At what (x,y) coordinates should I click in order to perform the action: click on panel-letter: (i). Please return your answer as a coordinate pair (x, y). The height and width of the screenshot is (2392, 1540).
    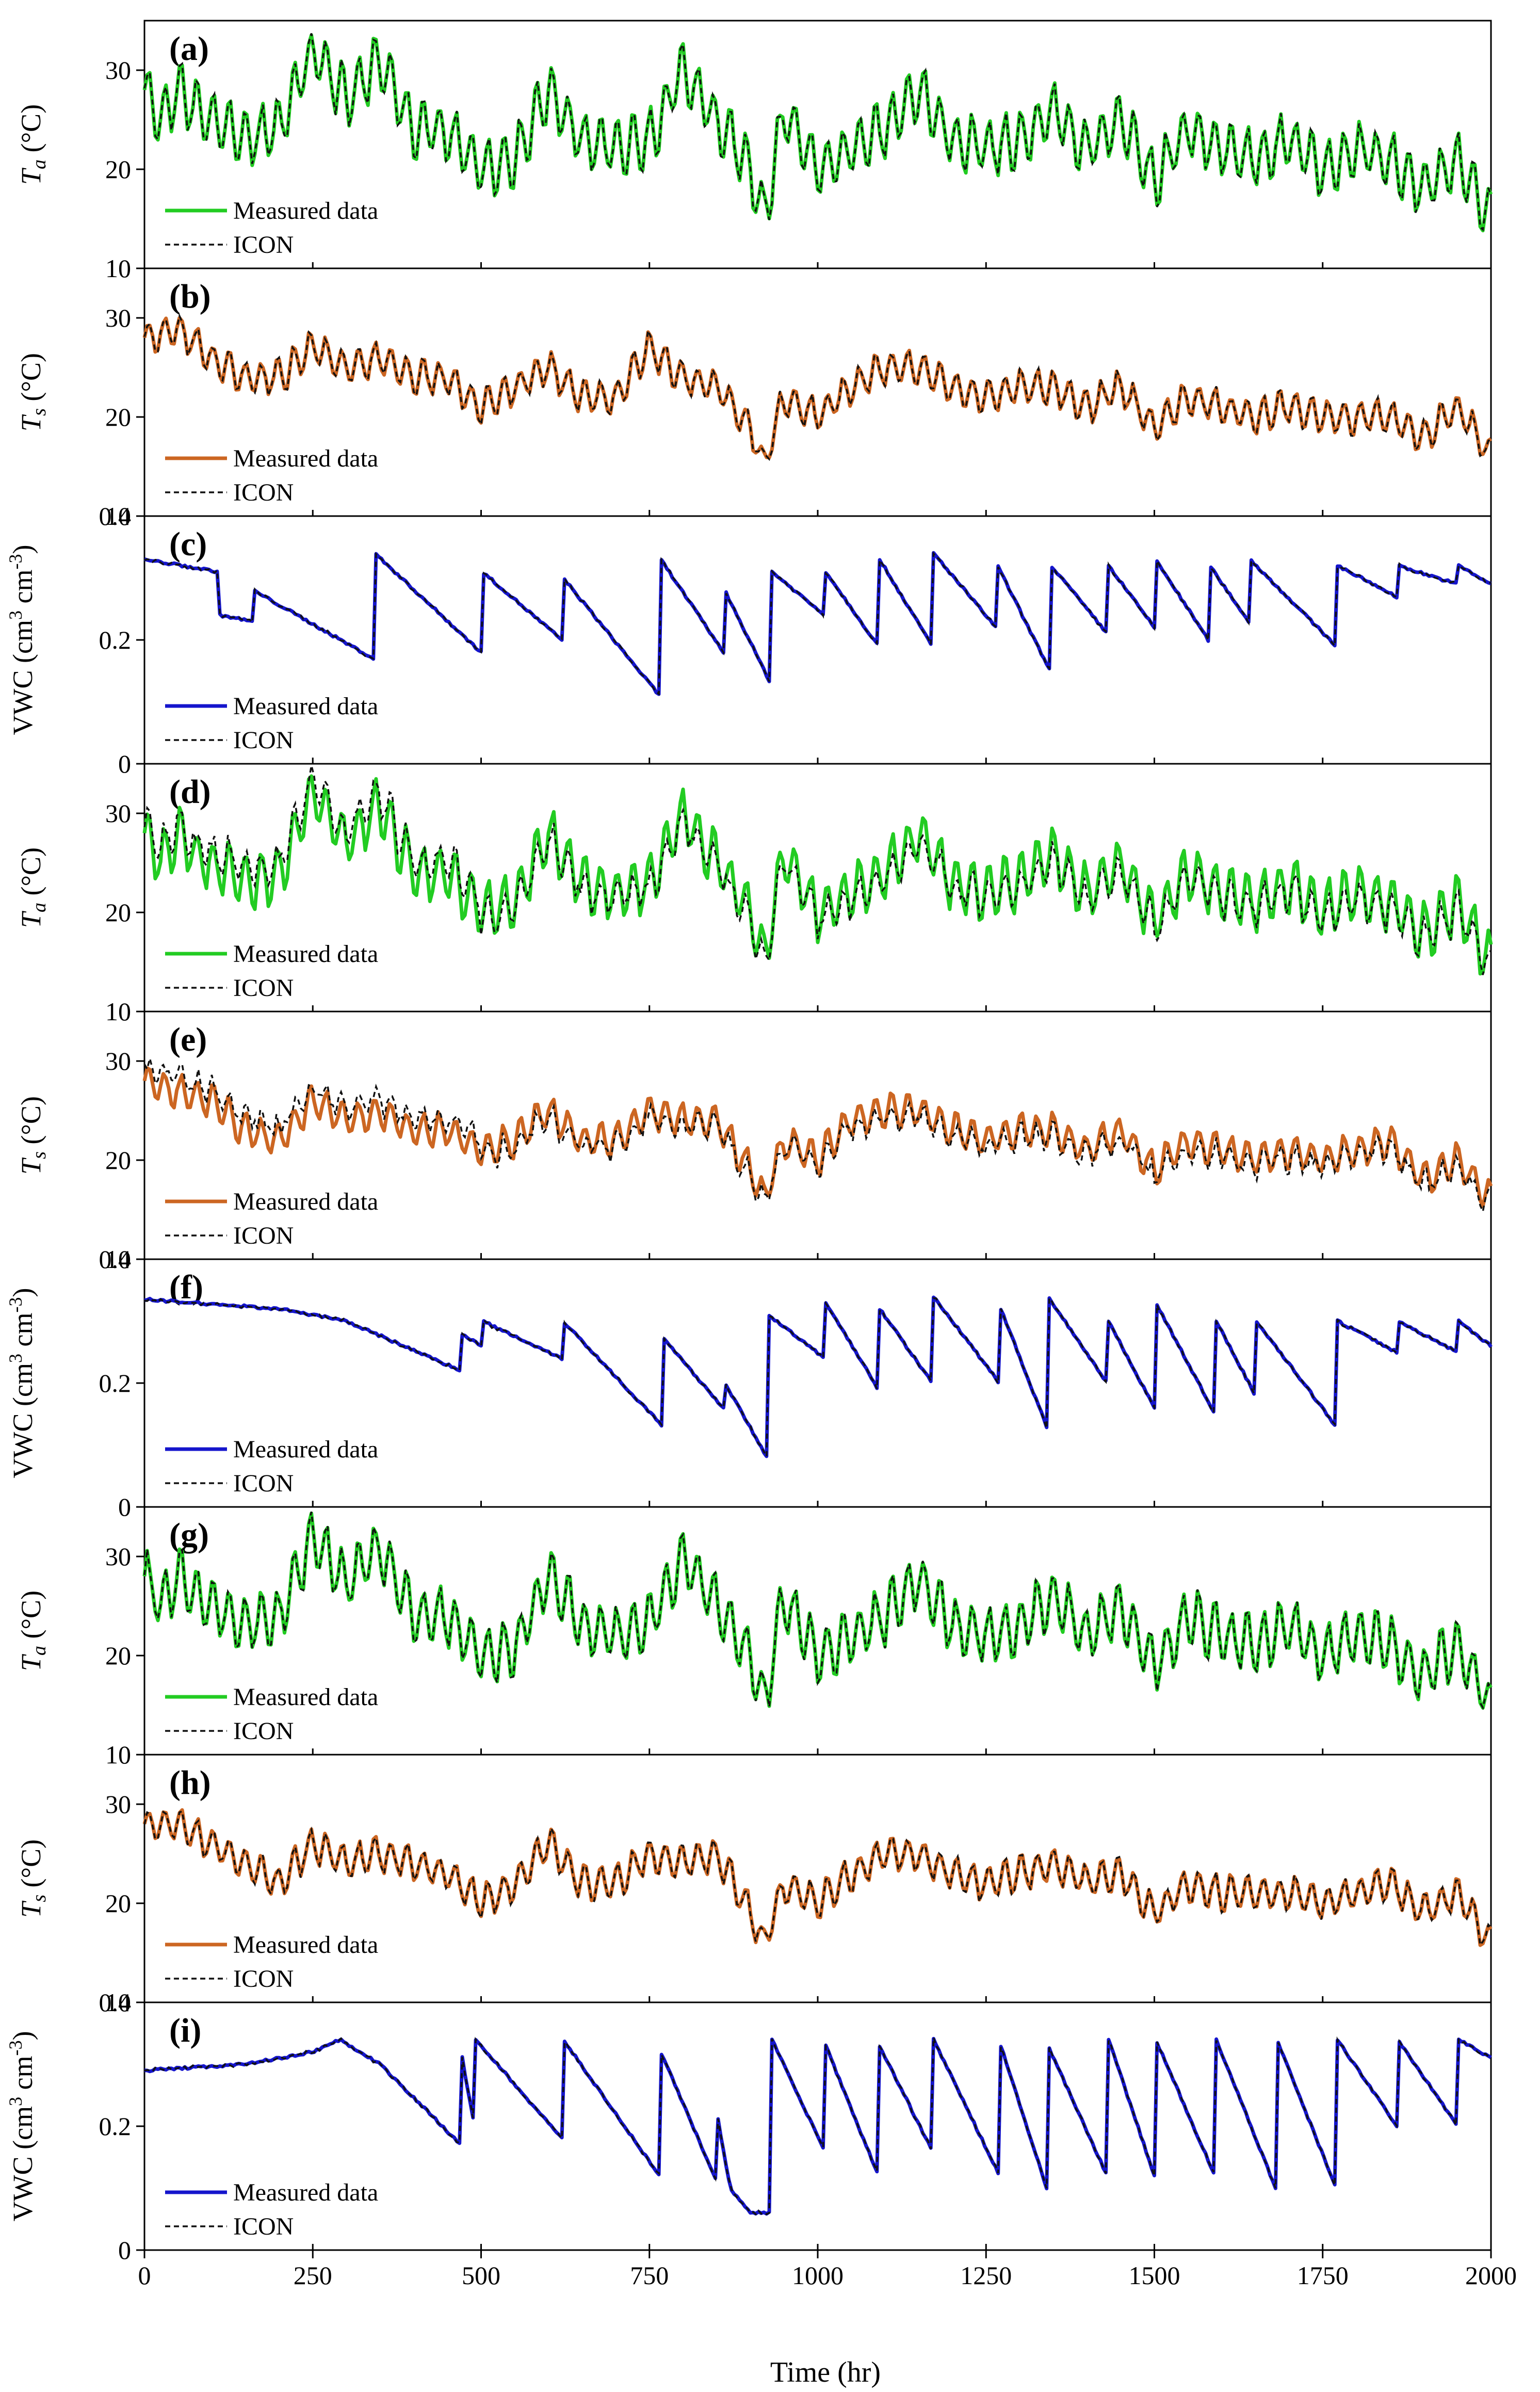
    Looking at the image, I should click on (185, 2030).